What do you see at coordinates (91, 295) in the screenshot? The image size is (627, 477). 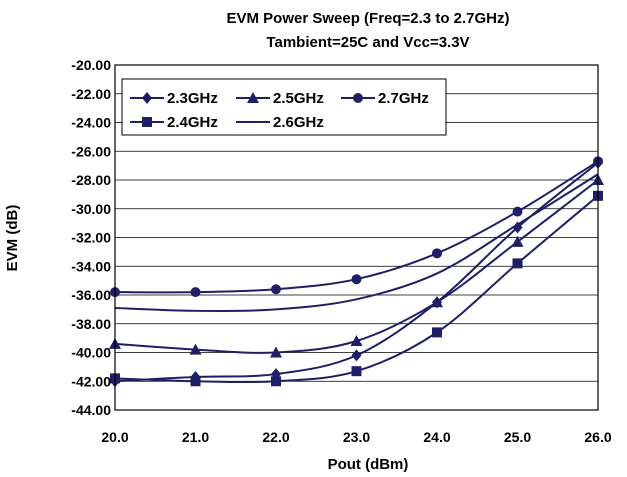 I see `y-tick-label: -36.00` at bounding box center [91, 295].